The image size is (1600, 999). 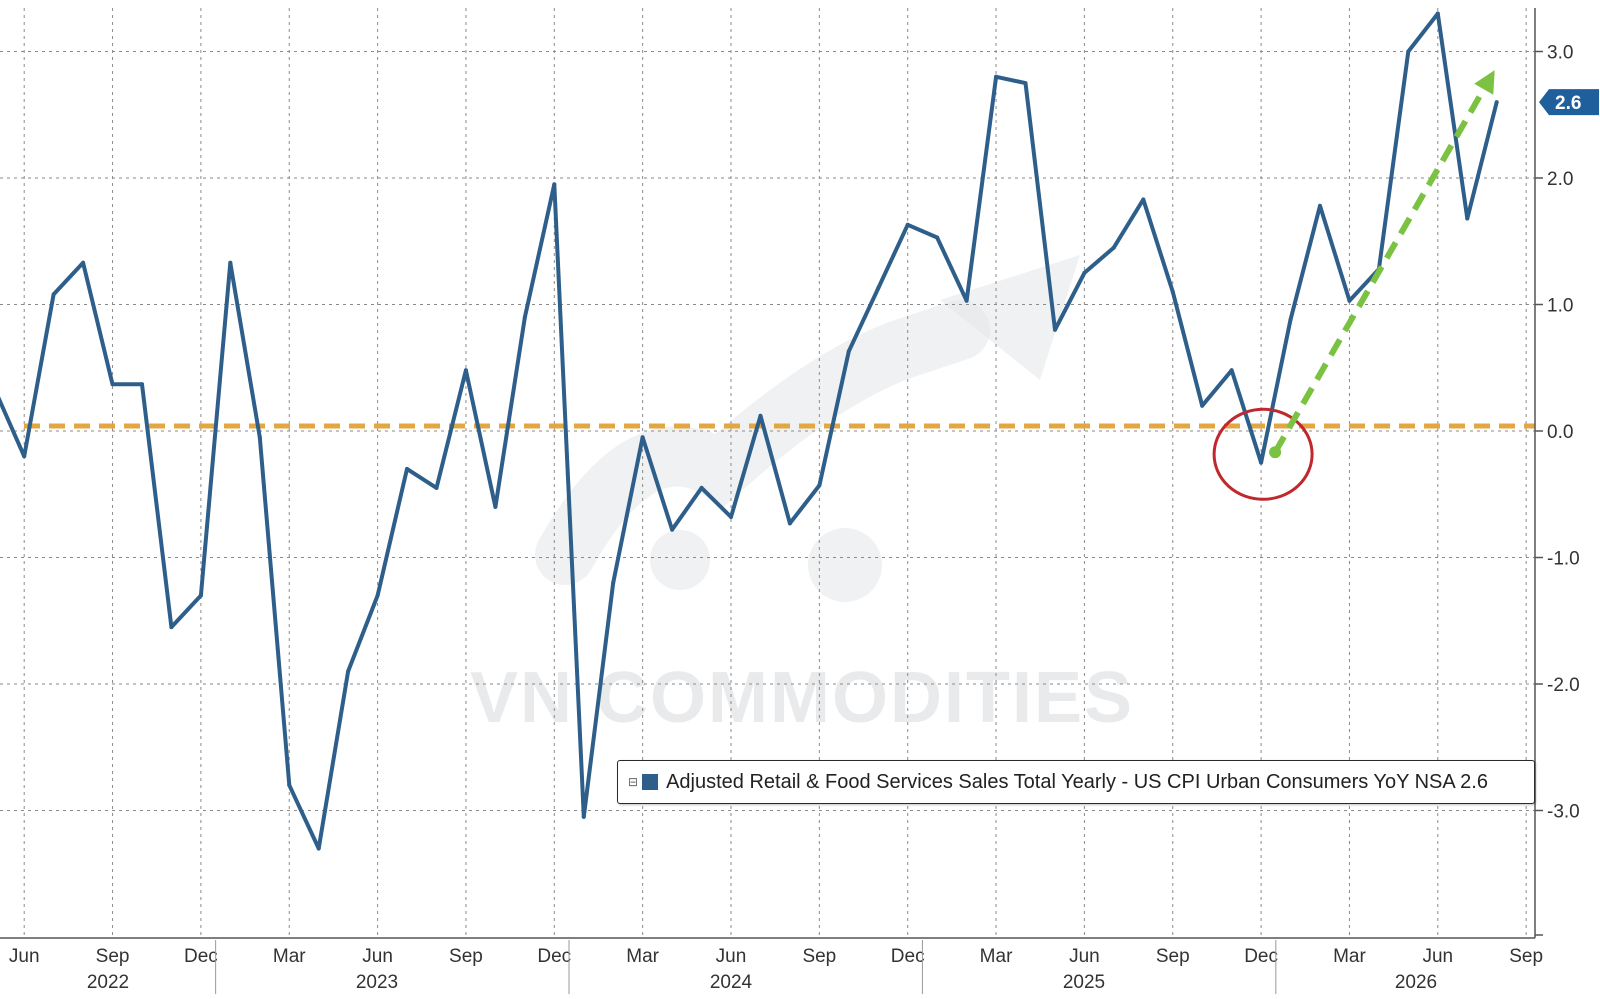 What do you see at coordinates (1560, 53) in the screenshot?
I see `y-tick-label: 3.0` at bounding box center [1560, 53].